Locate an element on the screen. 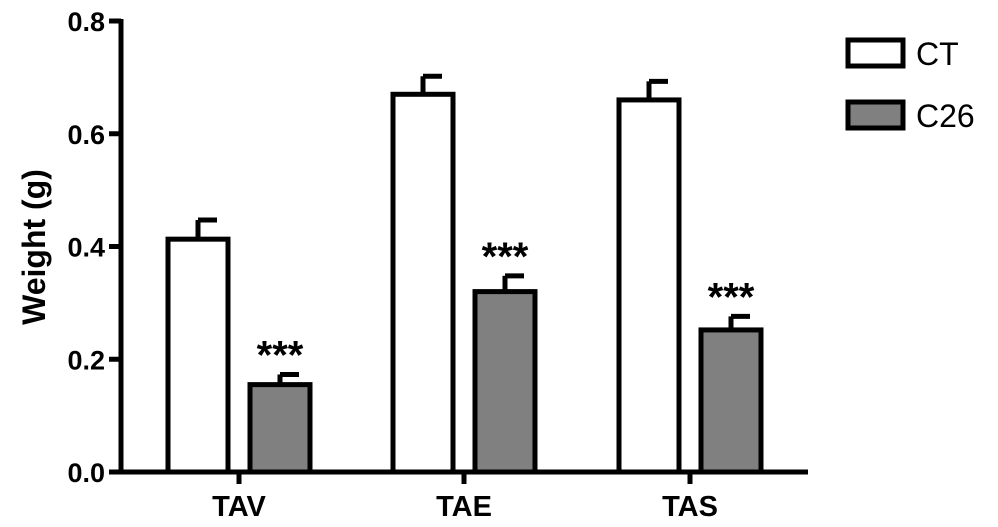 The image size is (998, 527). legend-swatch-ct is located at coordinates (875, 53).